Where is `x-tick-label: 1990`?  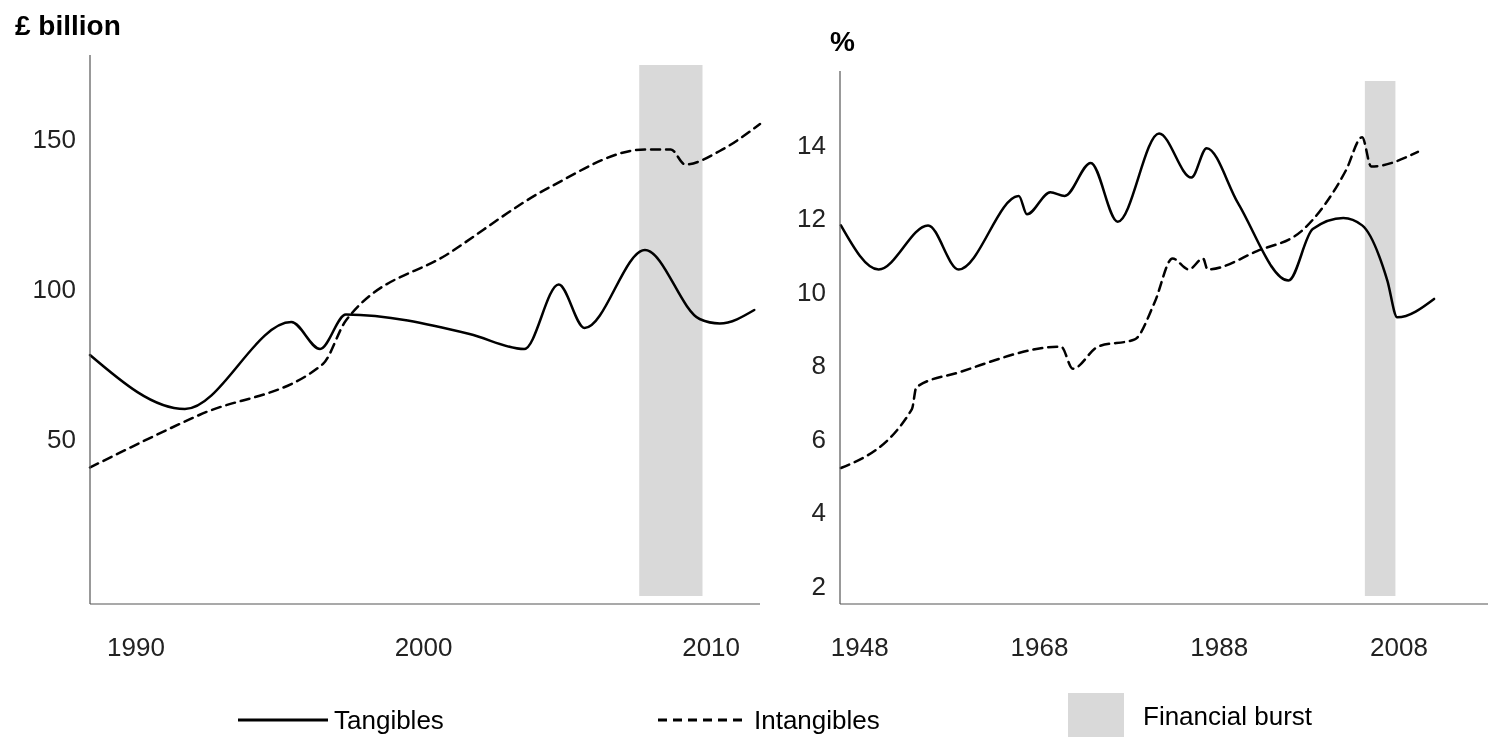 x-tick-label: 1990 is located at coordinates (136, 647).